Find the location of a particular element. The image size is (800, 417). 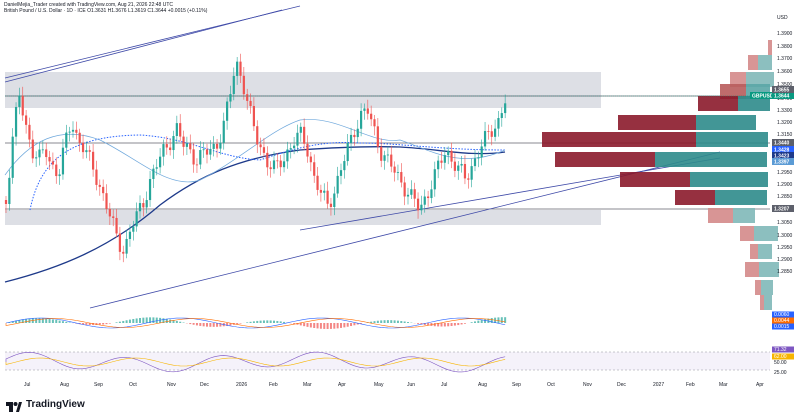

rsi-value: 50.00 is located at coordinates (780, 363).